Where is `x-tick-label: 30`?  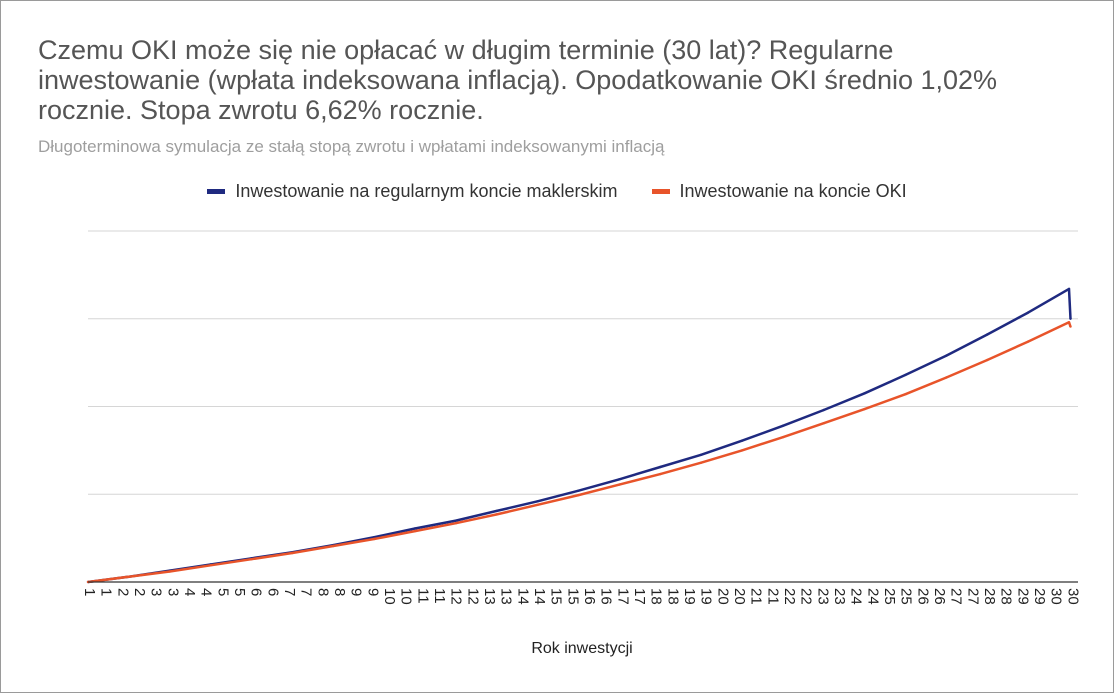
x-tick-label: 30 is located at coordinates (1056, 596).